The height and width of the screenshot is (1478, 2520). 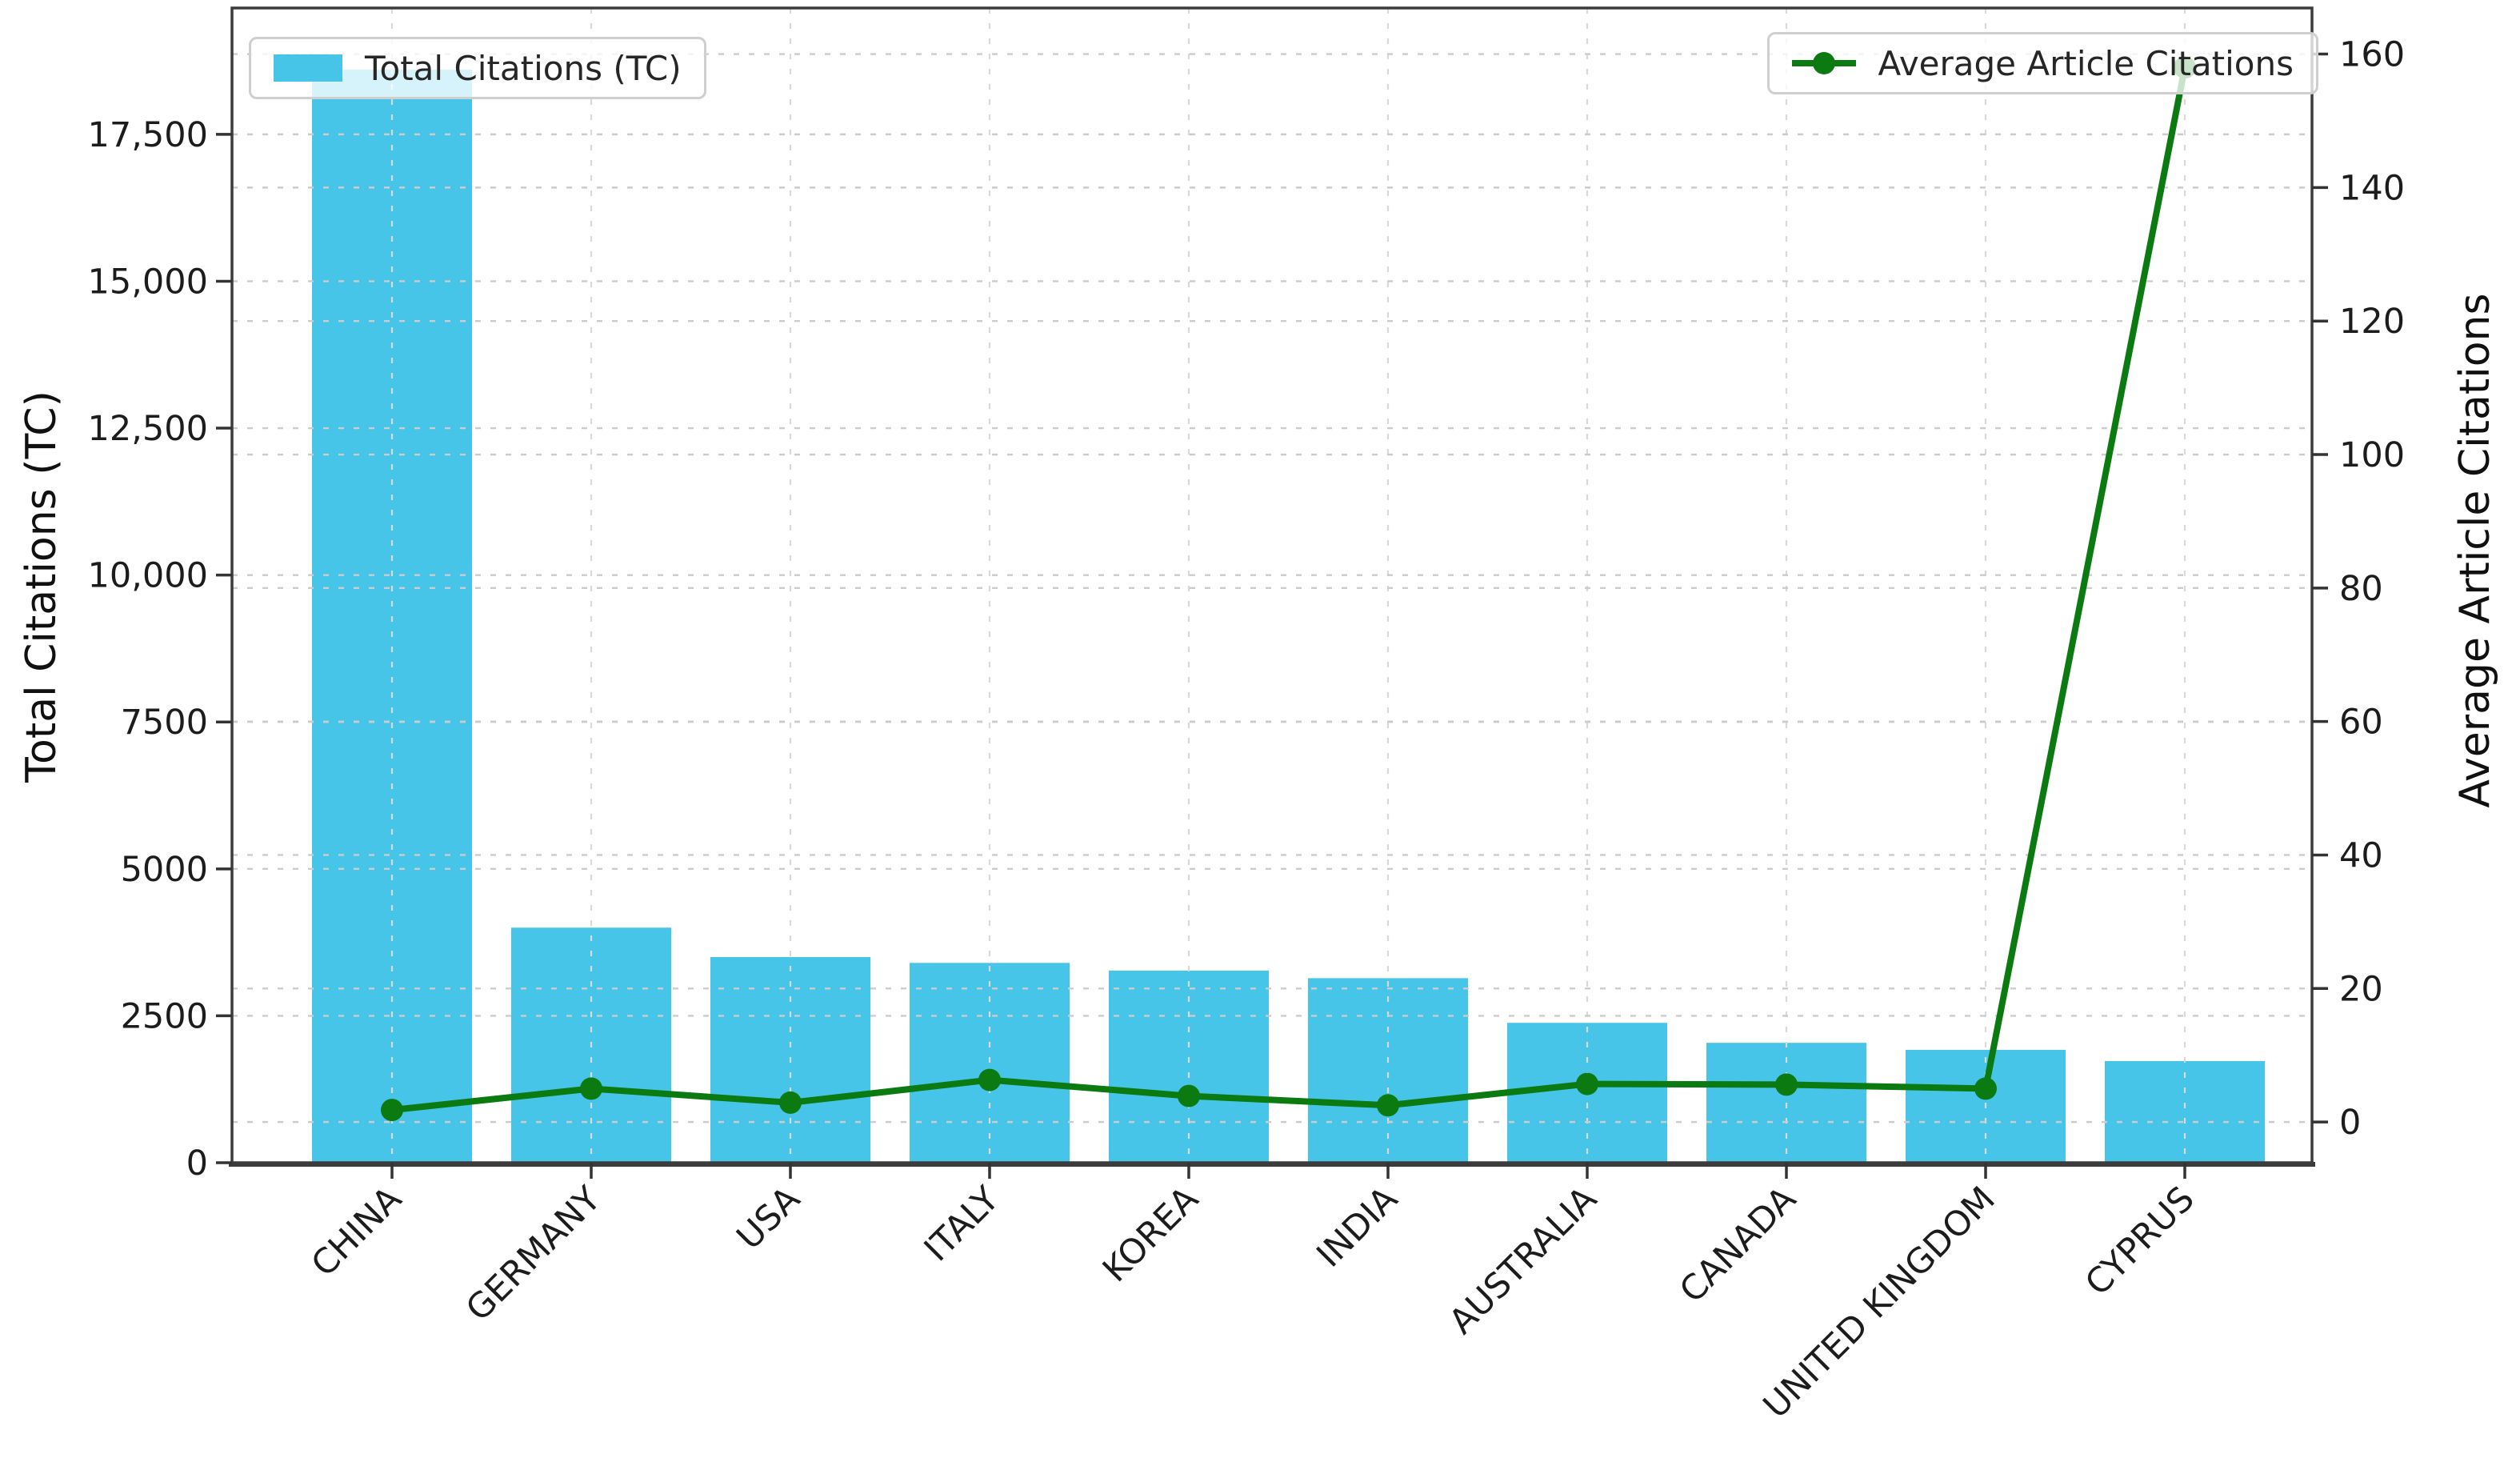 I want to click on line-marker-icon, so click(x=1823, y=64).